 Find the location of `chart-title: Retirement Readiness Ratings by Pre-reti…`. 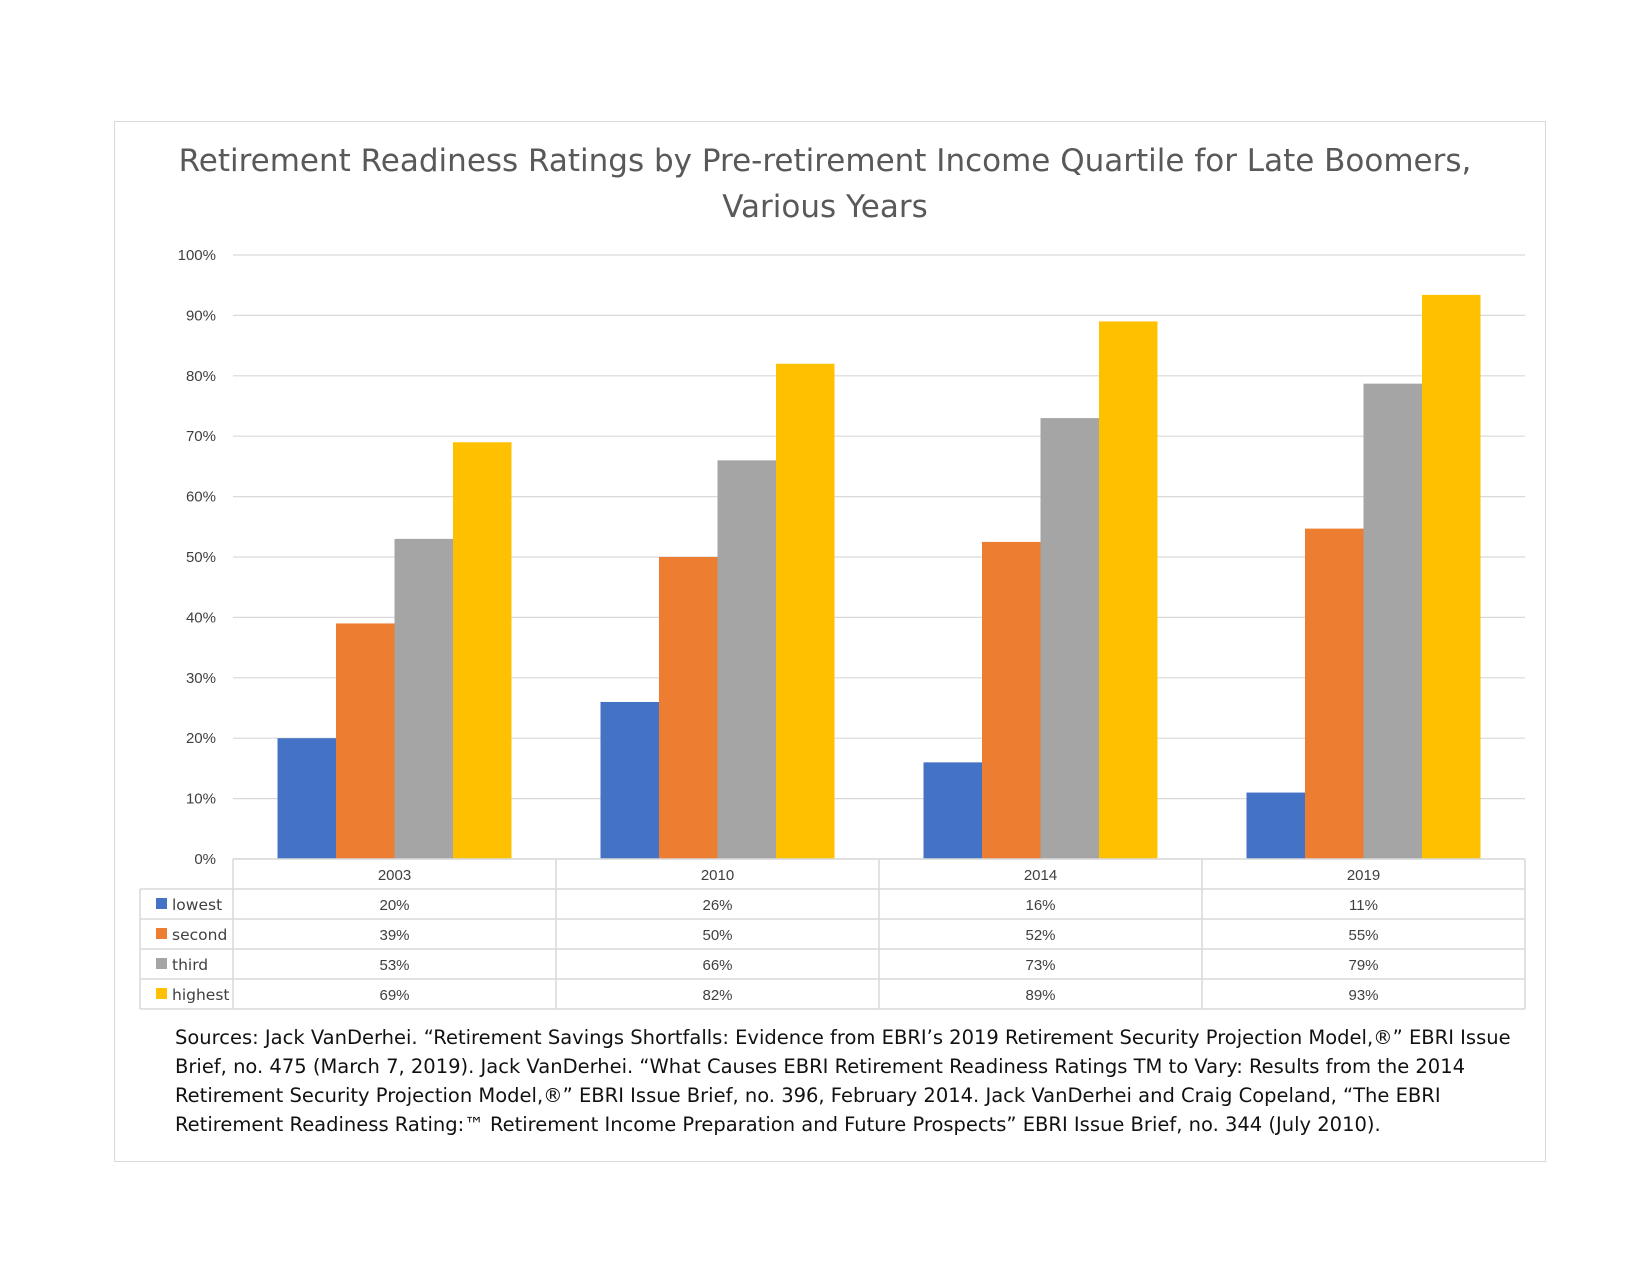

chart-title: Retirement Readiness Ratings by Pre-reti… is located at coordinates (825, 184).